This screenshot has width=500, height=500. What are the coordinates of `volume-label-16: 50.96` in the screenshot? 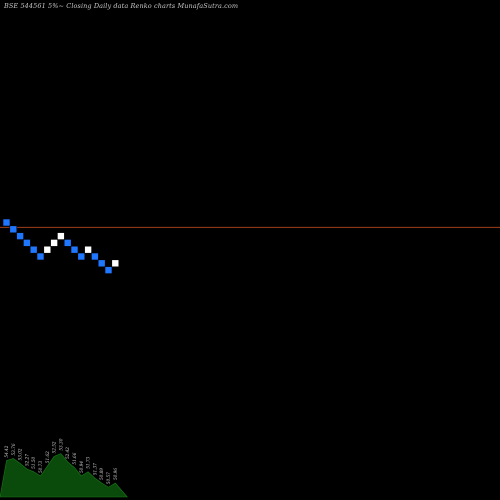 It's located at (115, 474).